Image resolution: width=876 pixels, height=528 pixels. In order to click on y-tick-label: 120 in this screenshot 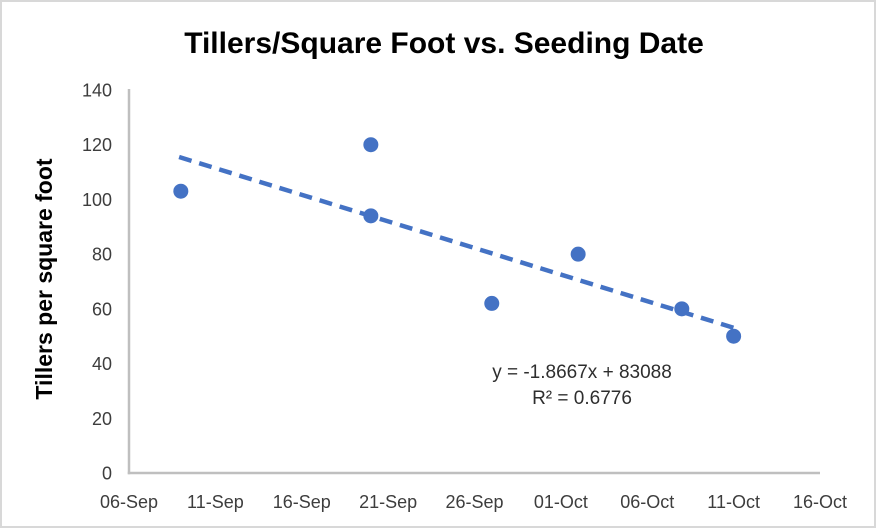, I will do `click(97, 145)`.